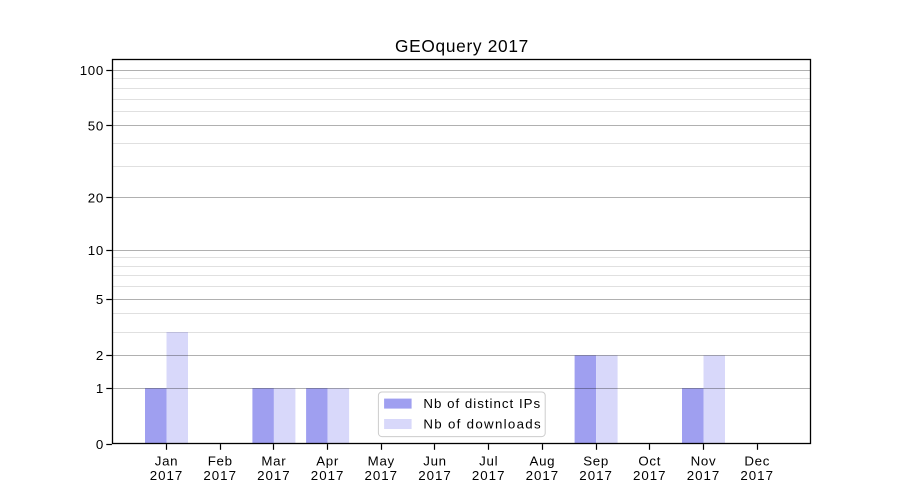  I want to click on svg-text: 10, so click(96, 250).